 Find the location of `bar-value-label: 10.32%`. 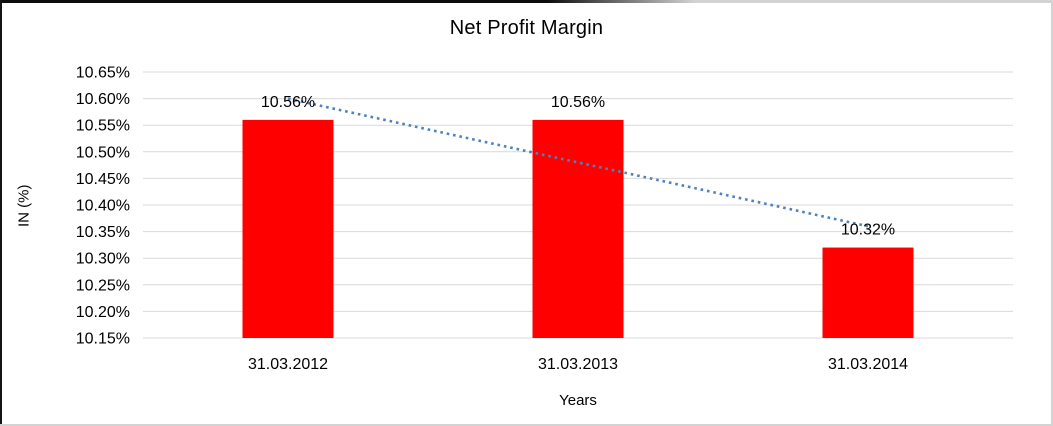

bar-value-label: 10.32% is located at coordinates (868, 230).